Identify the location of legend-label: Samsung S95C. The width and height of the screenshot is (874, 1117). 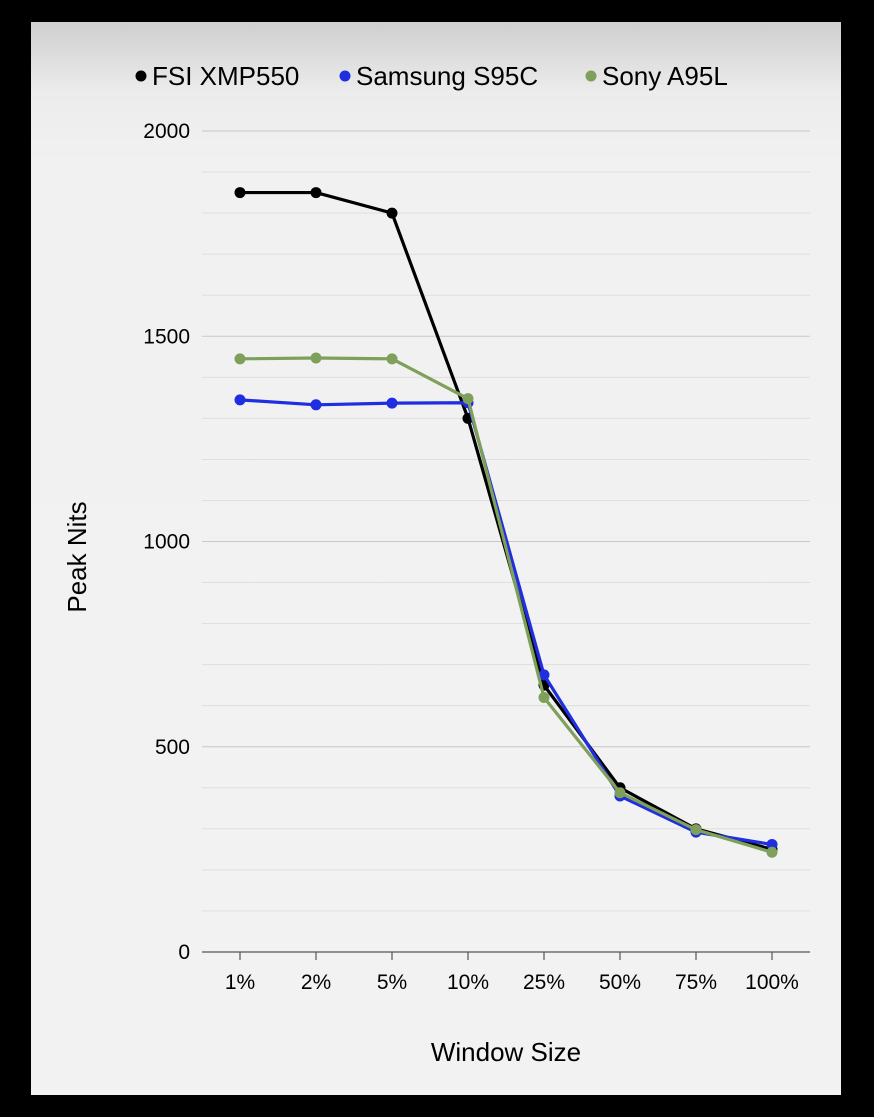
(447, 76).